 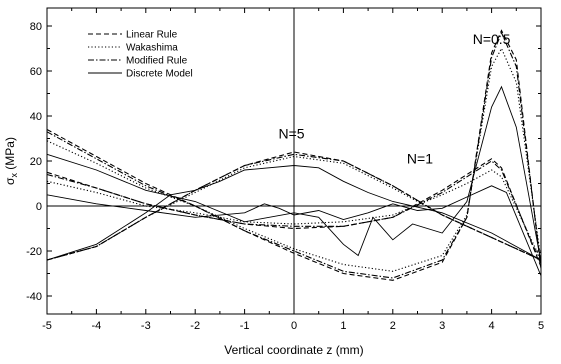 I want to click on x-tick-label: 3, so click(x=442, y=326).